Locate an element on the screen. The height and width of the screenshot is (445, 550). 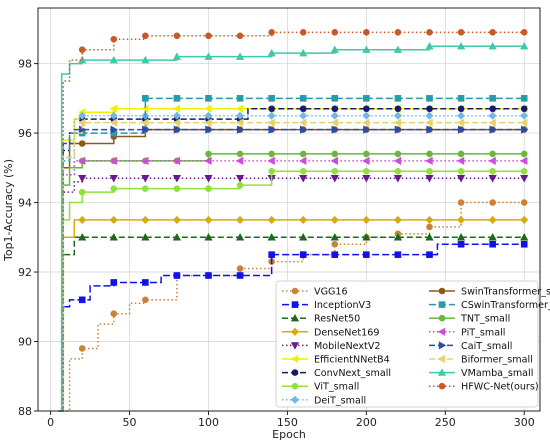
x-tick-label: 100 is located at coordinates (208, 422).